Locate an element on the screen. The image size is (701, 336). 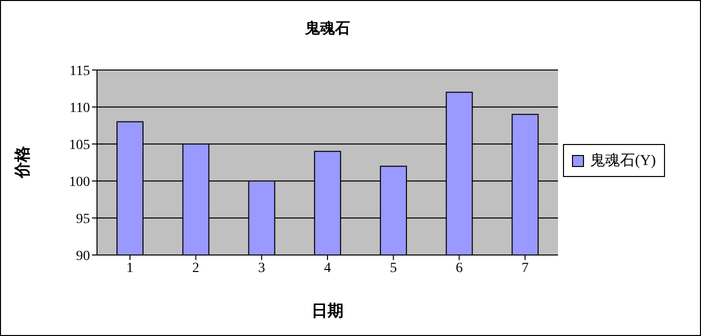
y-tick-label: 90 is located at coordinates (83, 256).